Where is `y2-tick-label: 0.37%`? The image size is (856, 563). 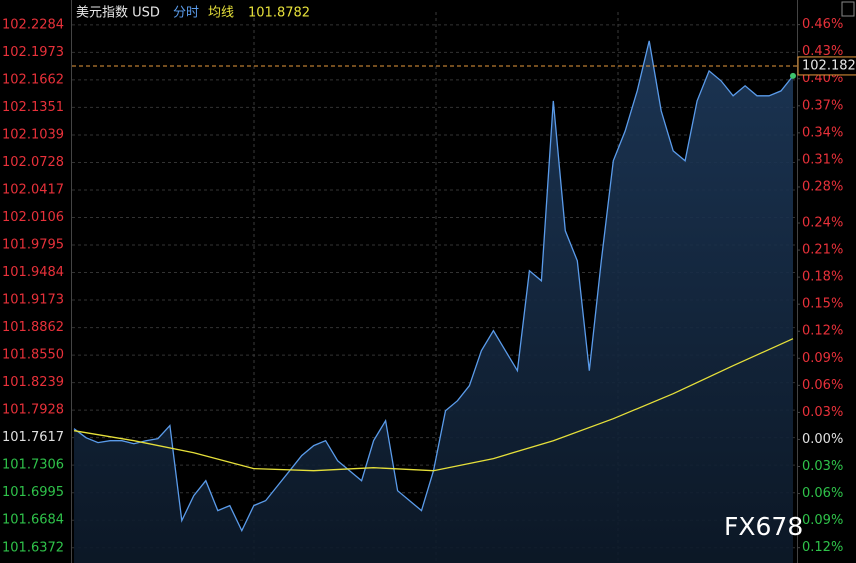
y2-tick-label: 0.37% is located at coordinates (822, 105).